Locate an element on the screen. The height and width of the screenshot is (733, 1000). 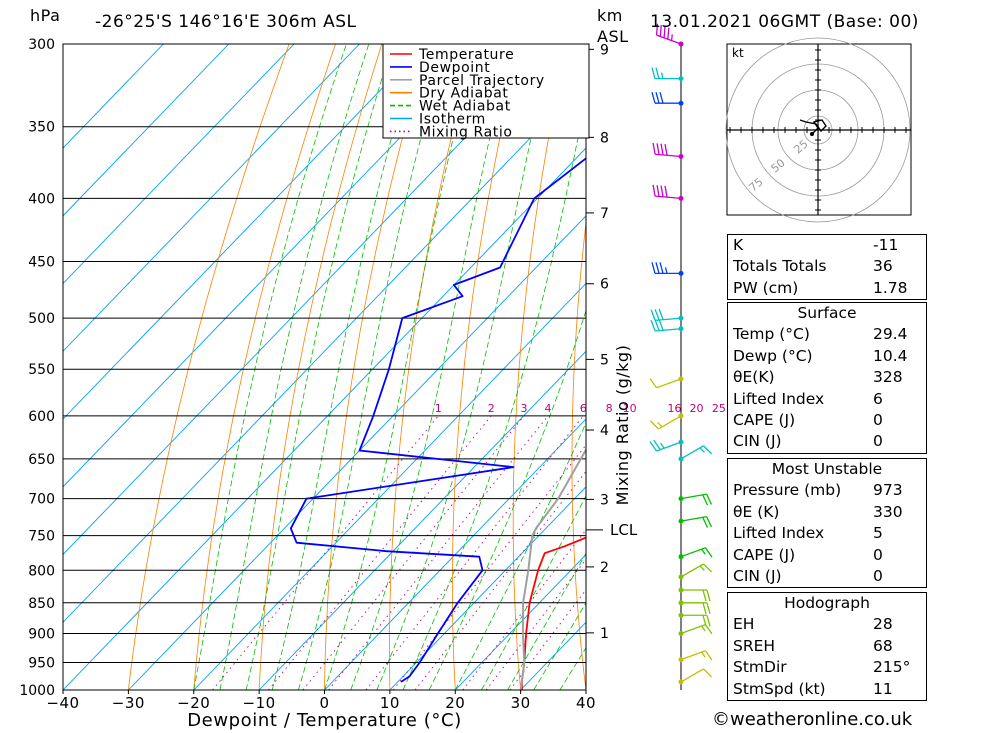
table-row: EH 28 is located at coordinates (827, 624).